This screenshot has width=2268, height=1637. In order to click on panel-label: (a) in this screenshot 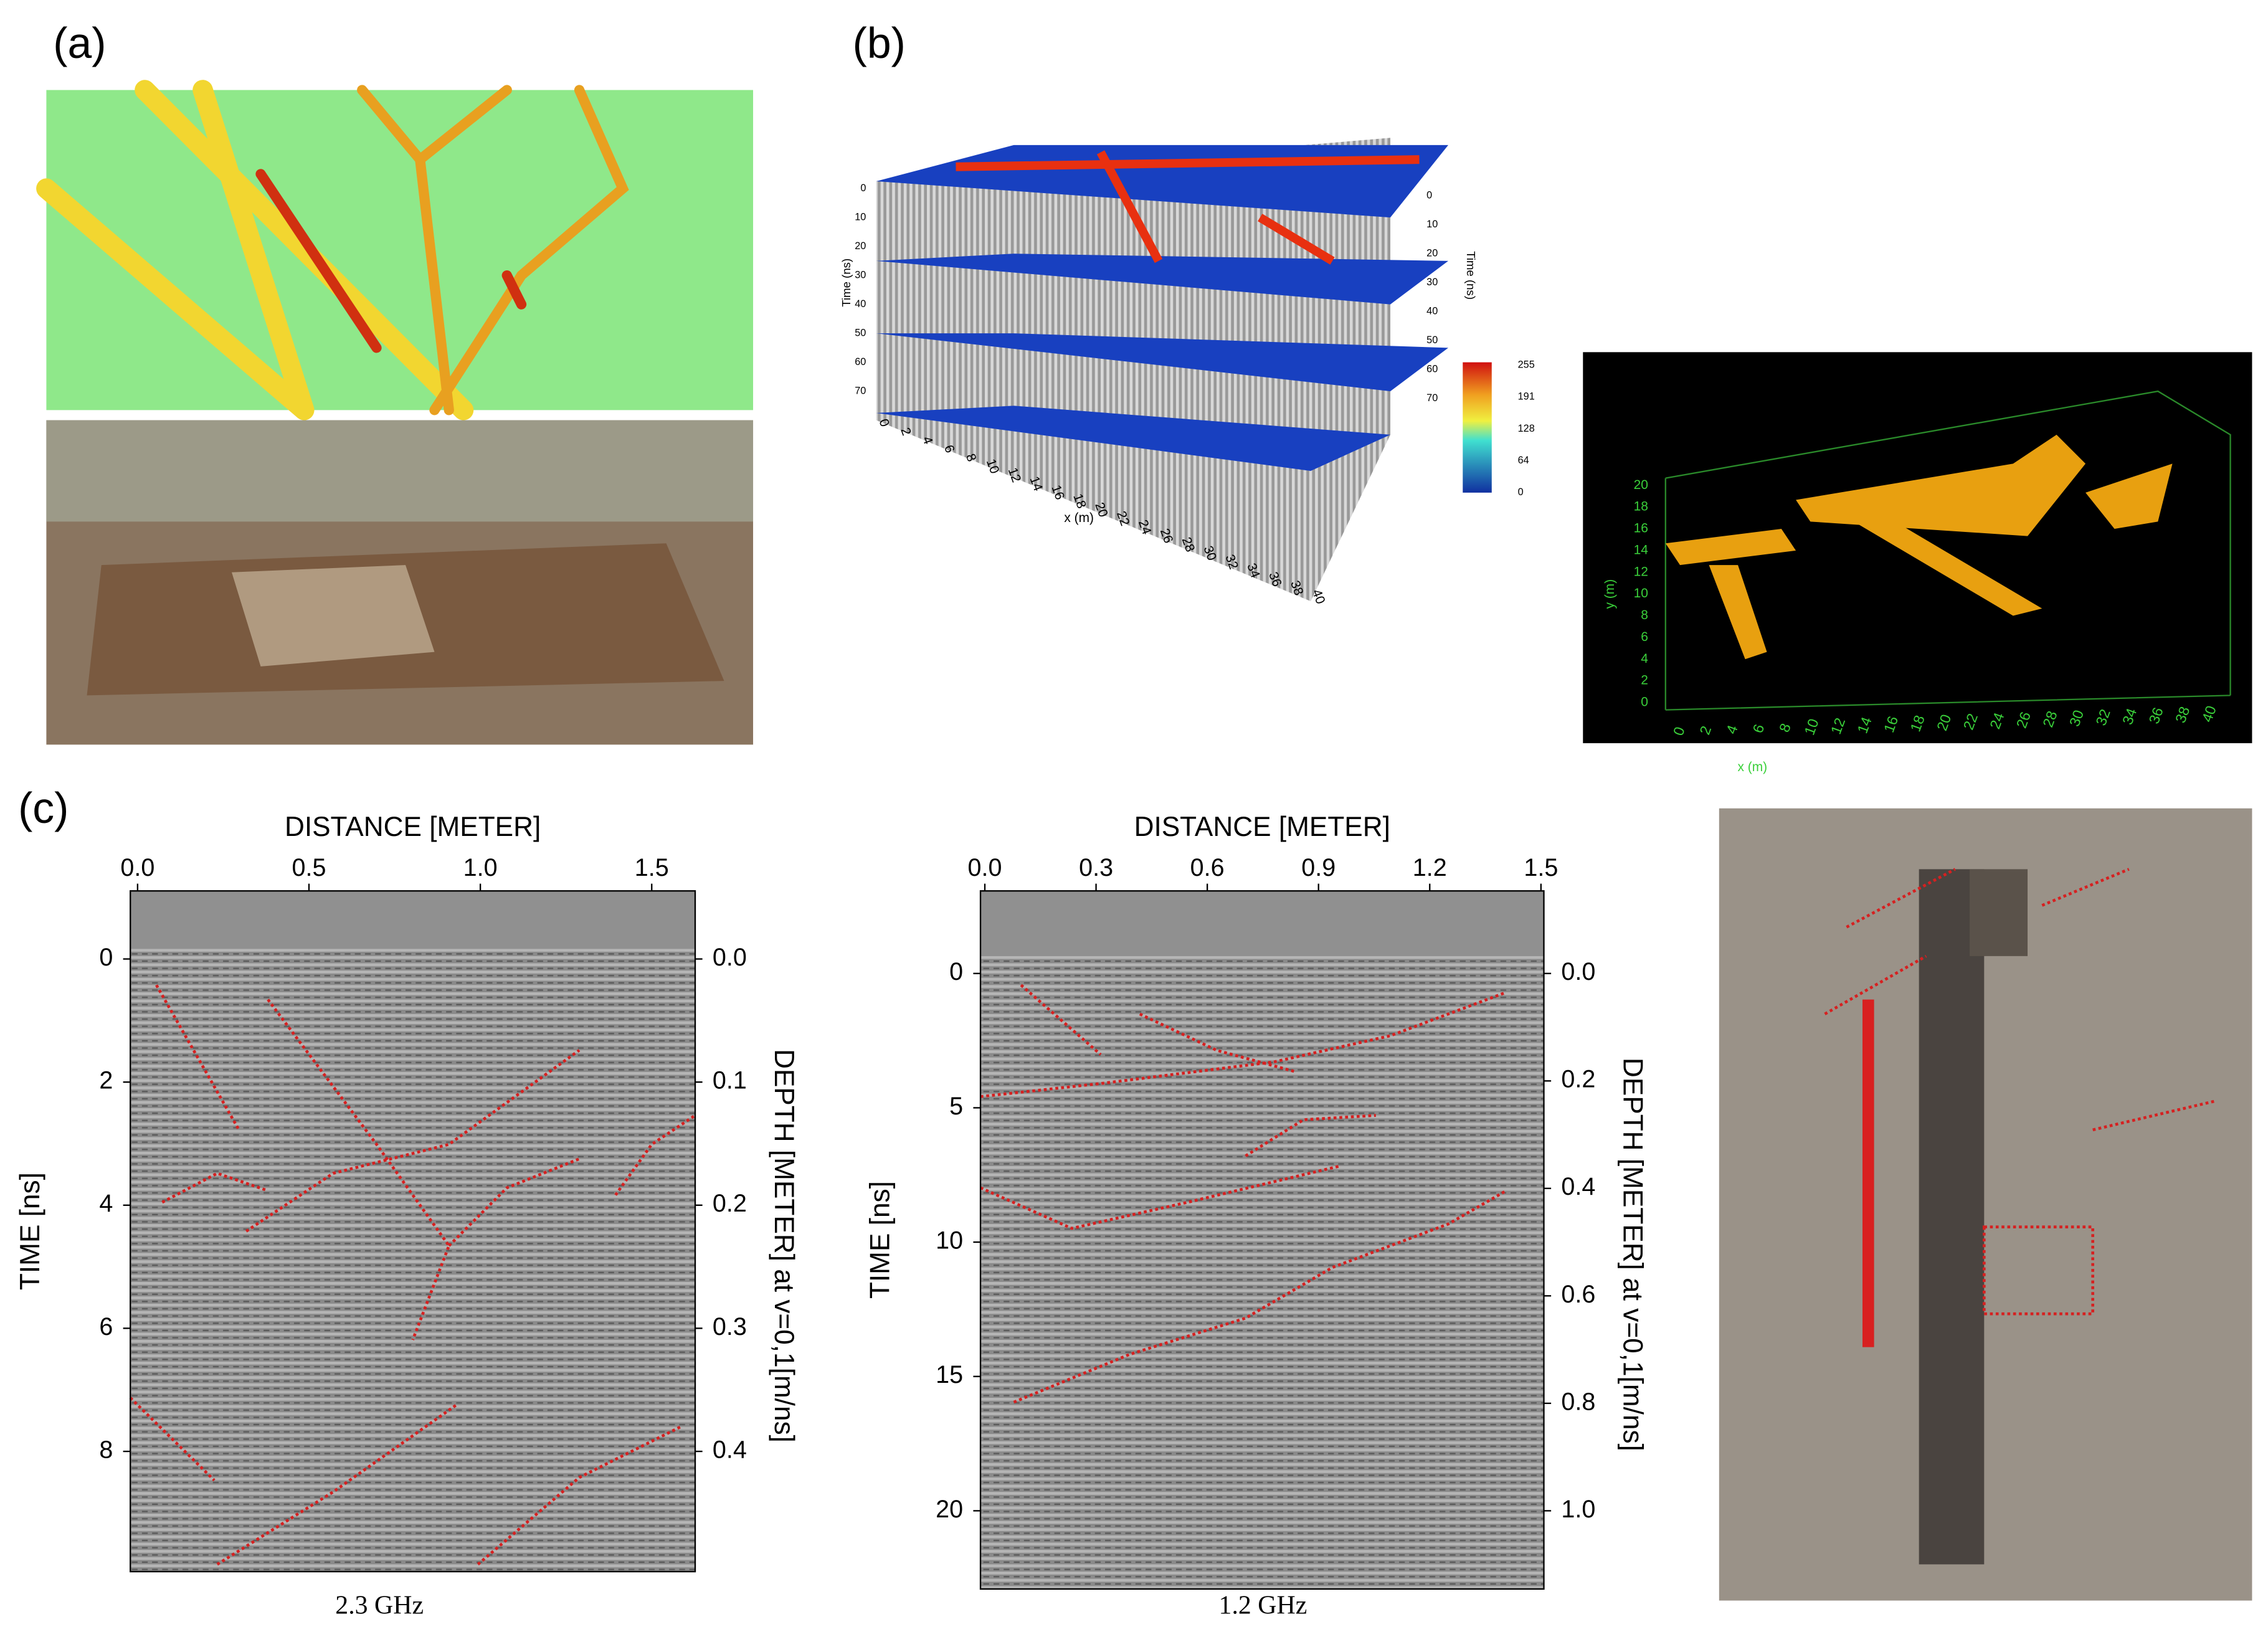, I will do `click(79, 43)`.